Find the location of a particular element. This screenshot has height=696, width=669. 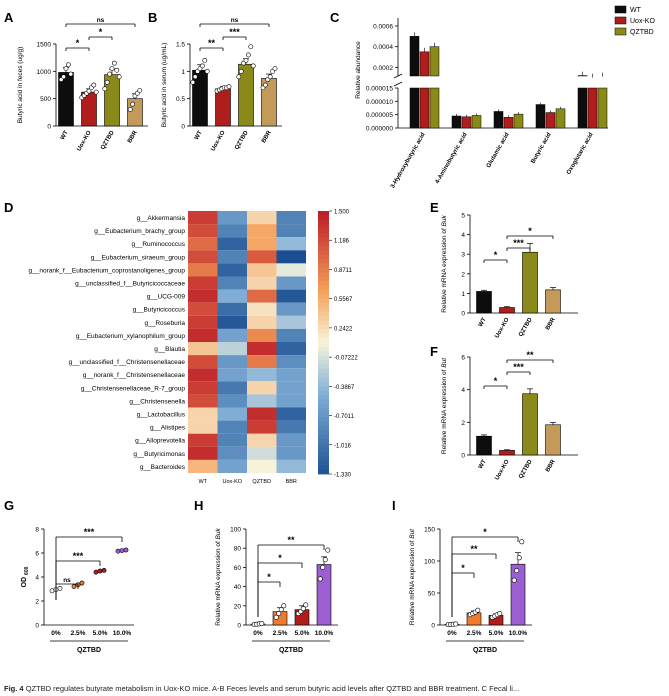

legend-label-Uox-KO: Uox-KO is located at coordinates (642, 21).